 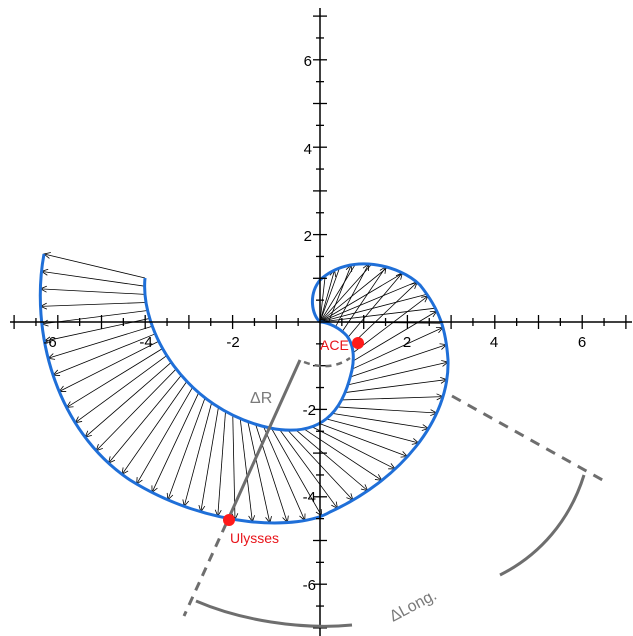 What do you see at coordinates (308, 236) in the screenshot?
I see `y-tick-label: 2` at bounding box center [308, 236].